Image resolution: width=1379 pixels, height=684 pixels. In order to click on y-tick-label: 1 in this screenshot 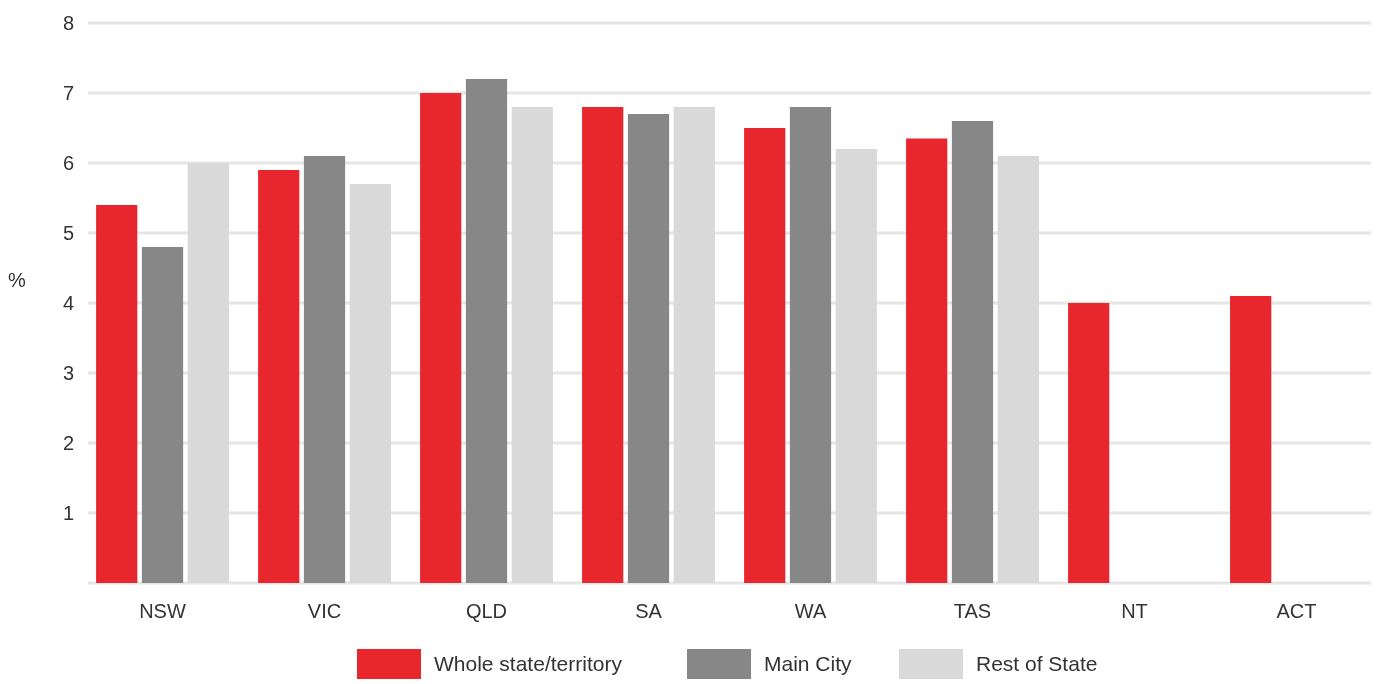, I will do `click(68, 513)`.